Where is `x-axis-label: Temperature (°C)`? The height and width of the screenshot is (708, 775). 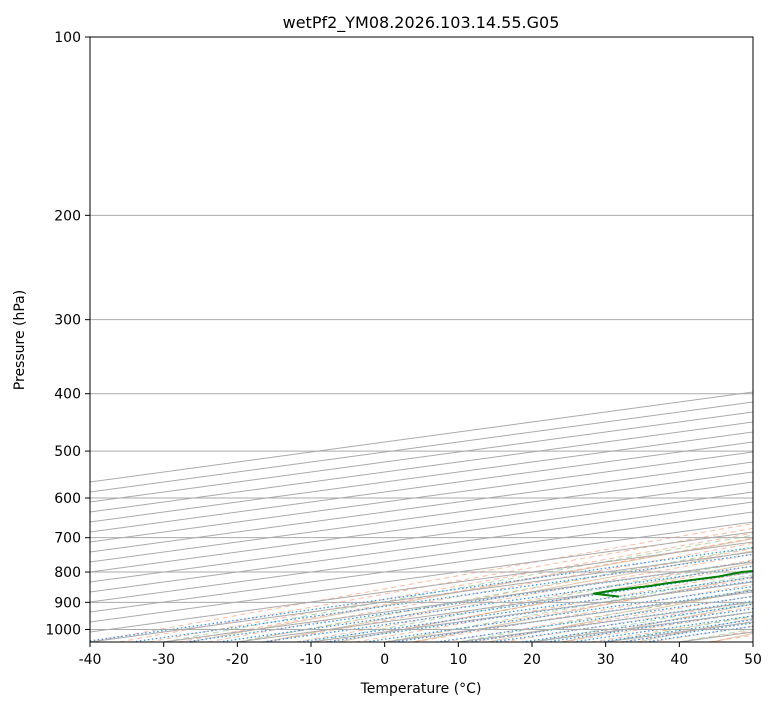 x-axis-label: Temperature (°C) is located at coordinates (421, 689).